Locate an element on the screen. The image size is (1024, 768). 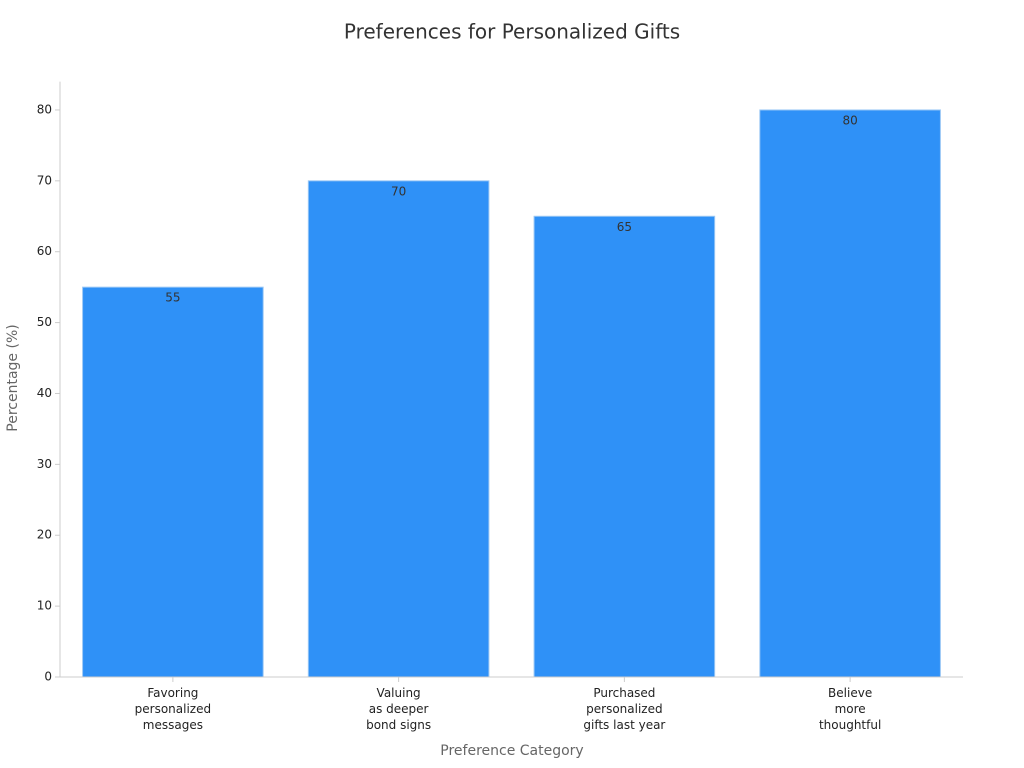
x-tick-label-line: Believe is located at coordinates (850, 693).